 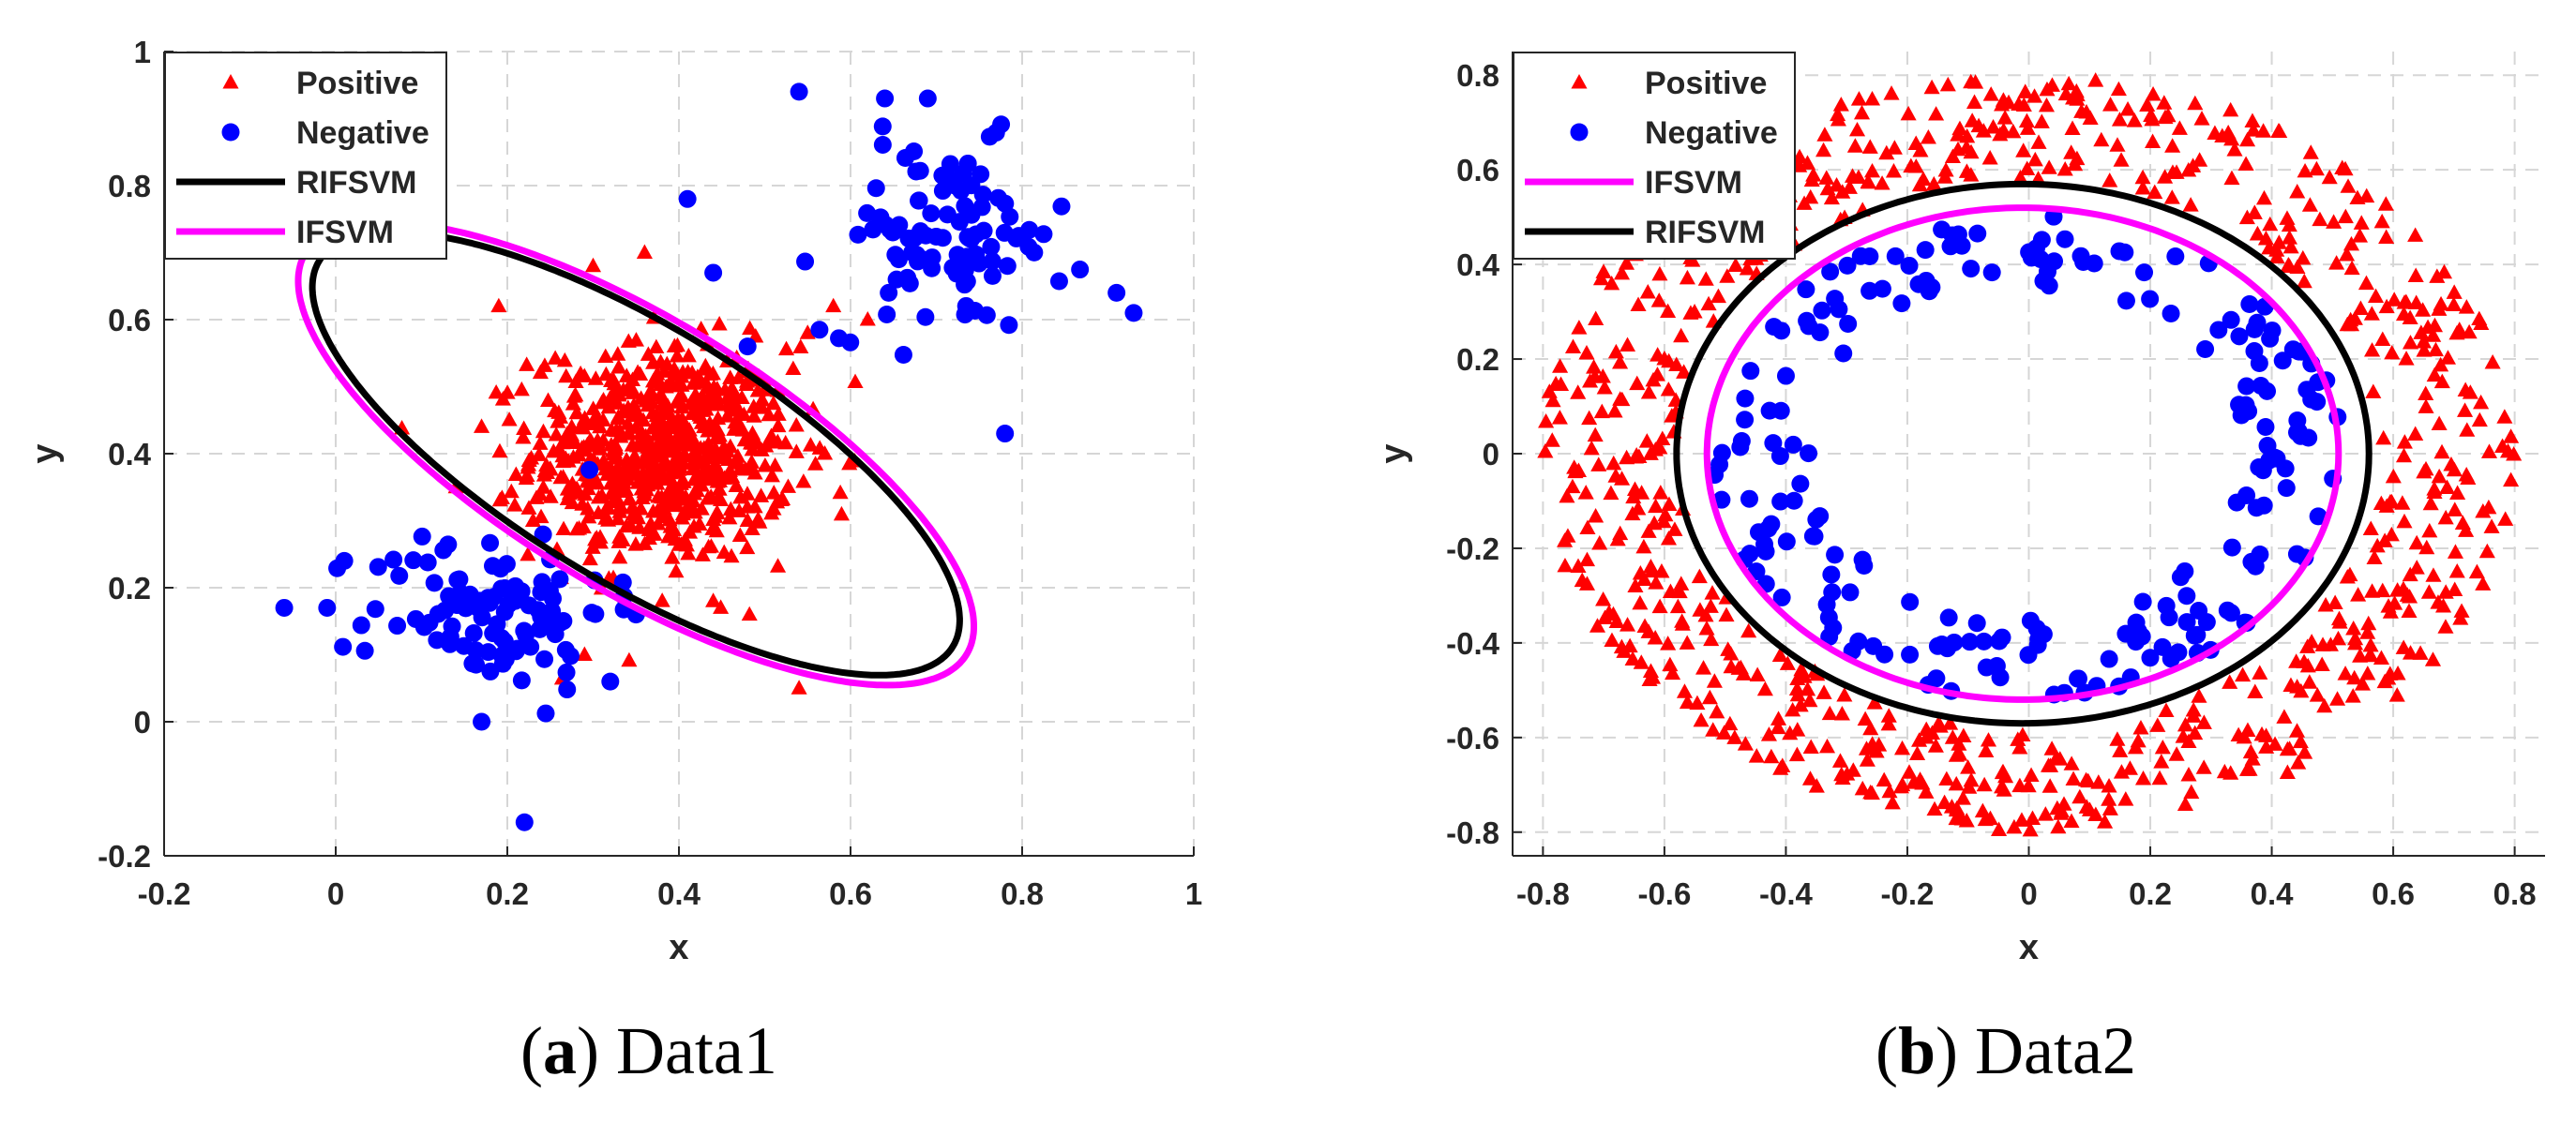 What do you see at coordinates (1477, 170) in the screenshot?
I see `y-tick-label: 0.6` at bounding box center [1477, 170].